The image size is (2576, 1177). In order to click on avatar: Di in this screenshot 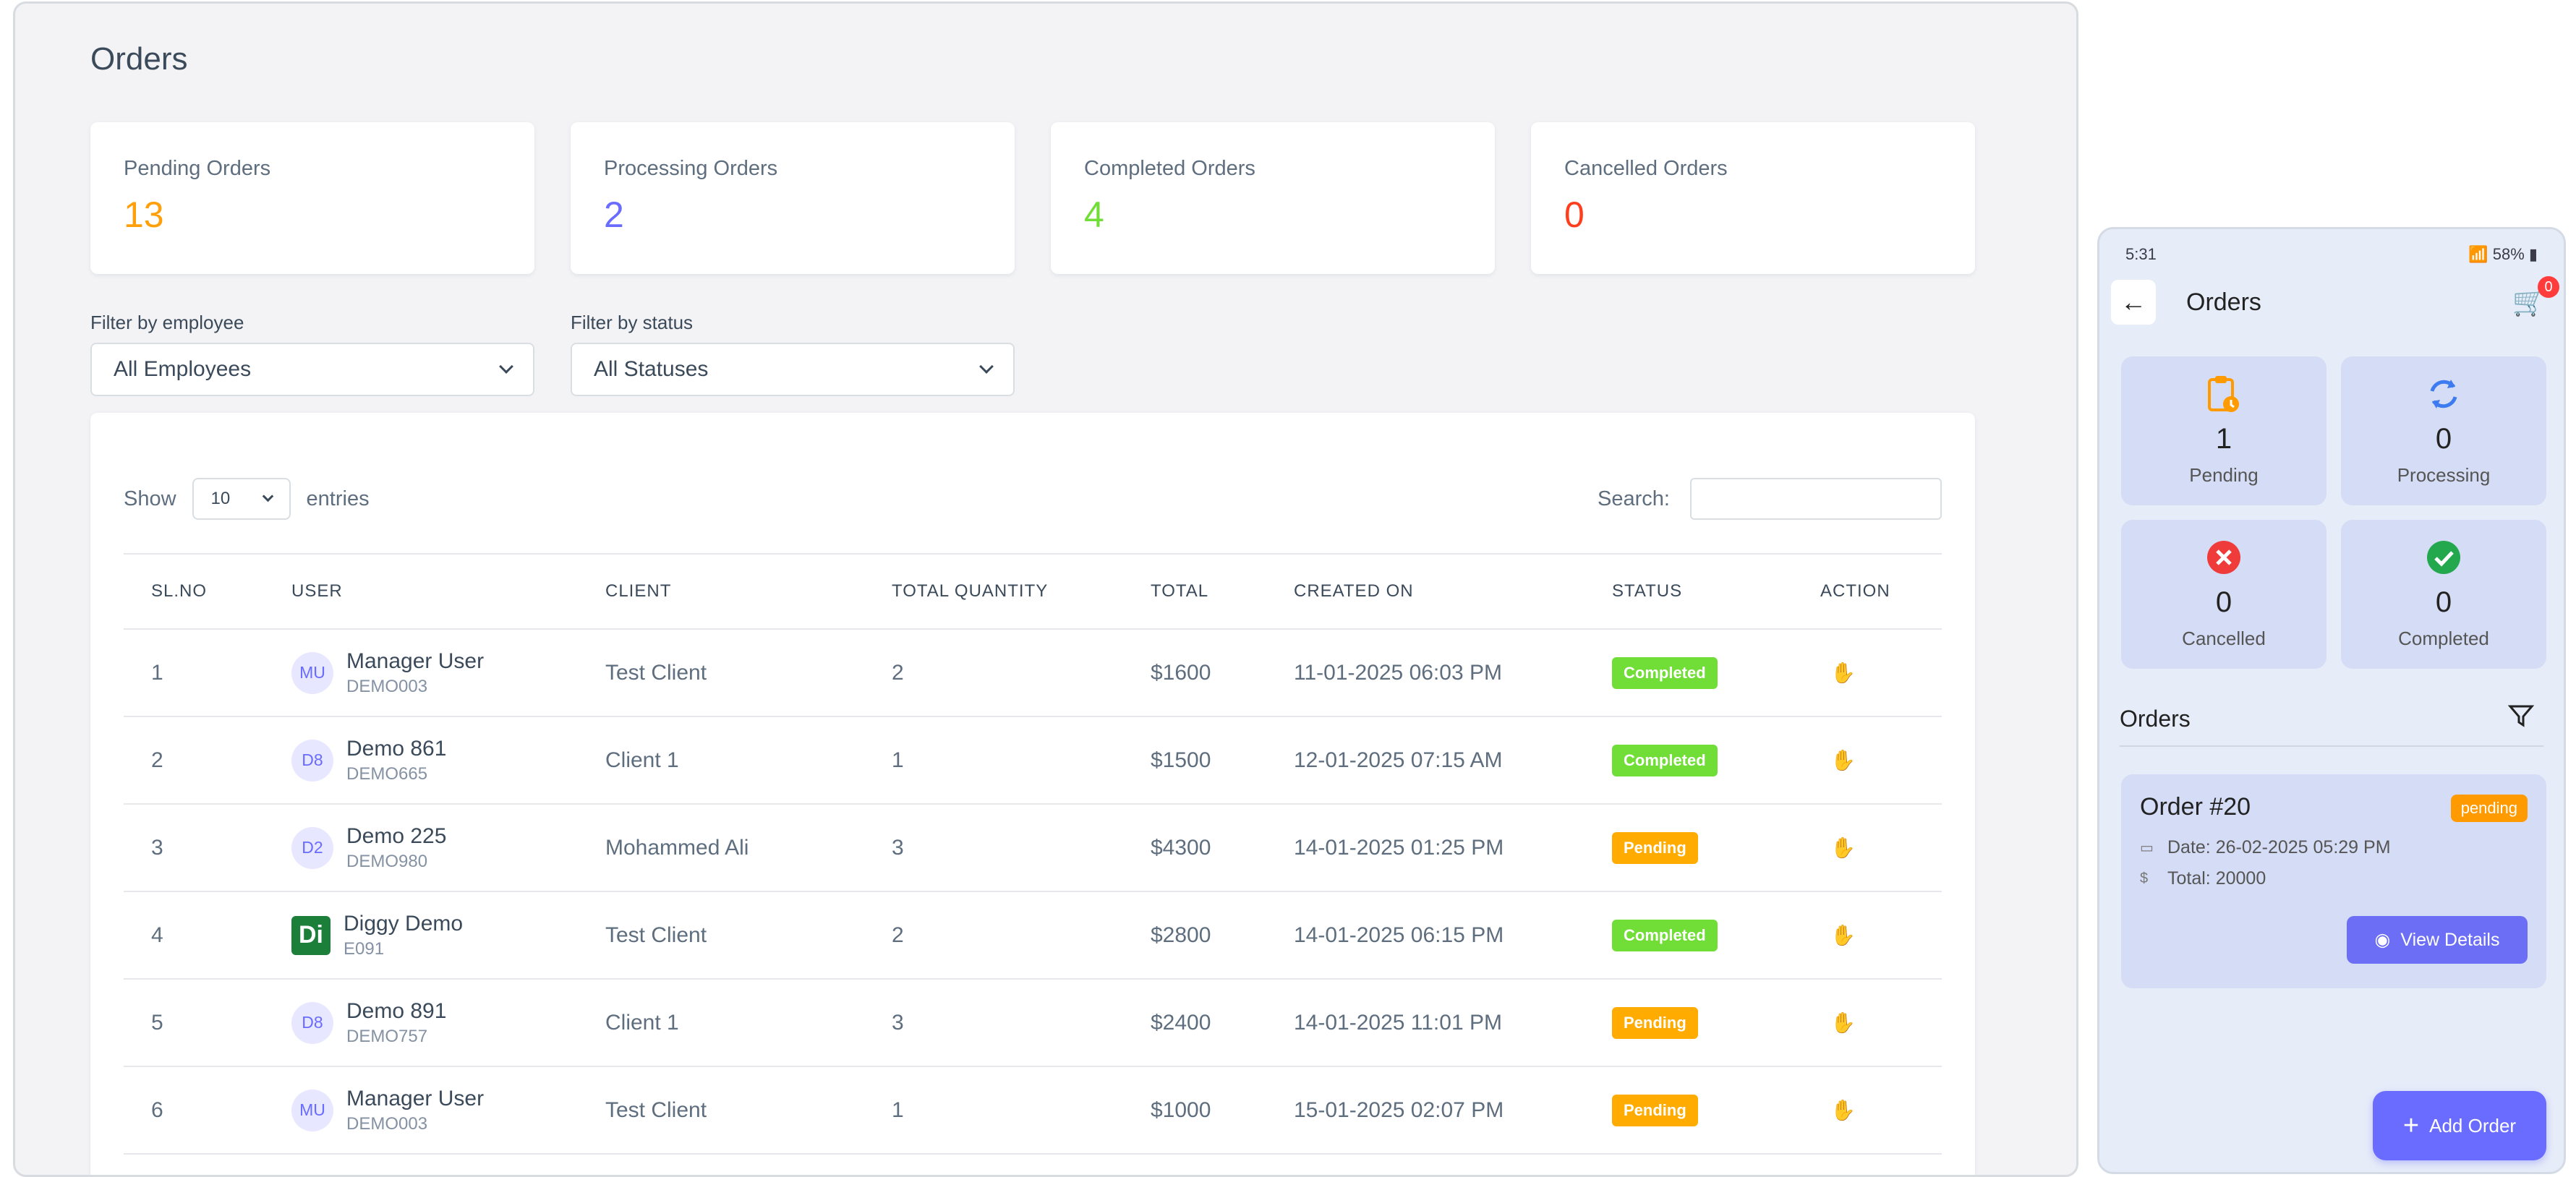, I will do `click(310, 935)`.